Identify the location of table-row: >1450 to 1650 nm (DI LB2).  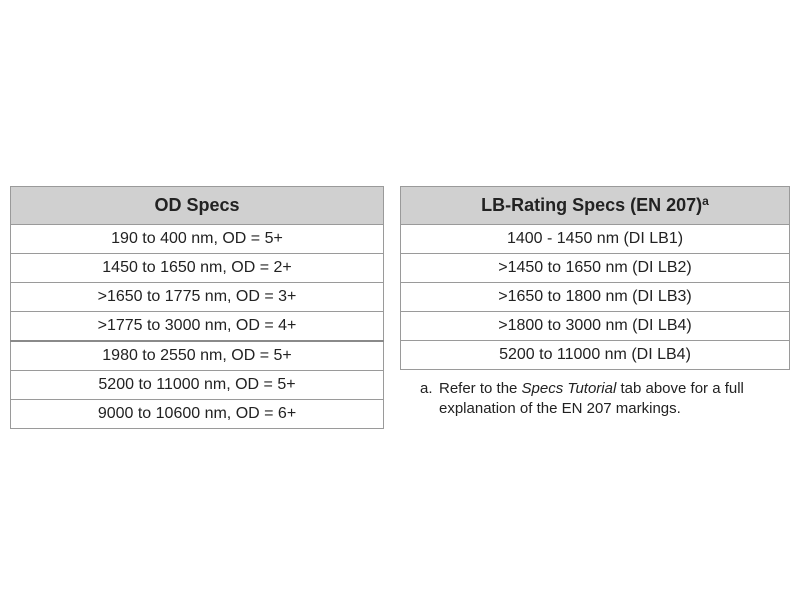
(595, 268).